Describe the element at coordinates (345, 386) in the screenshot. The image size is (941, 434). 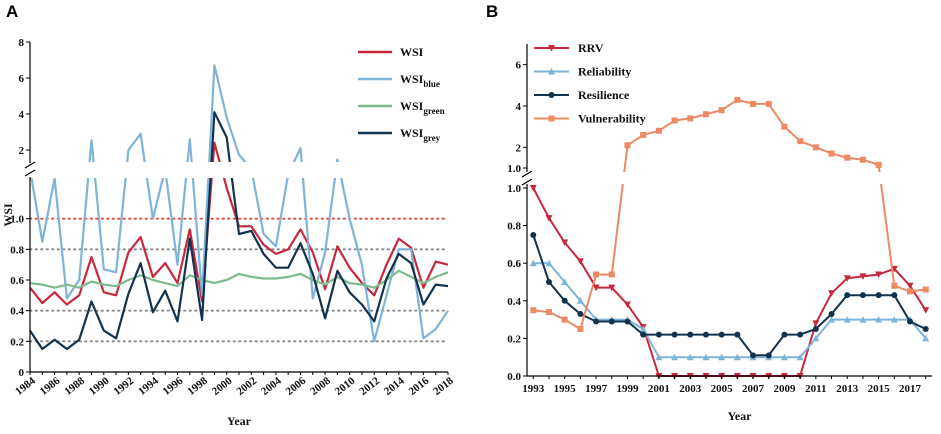
I see `x-tick-label-a: 2010` at that location.